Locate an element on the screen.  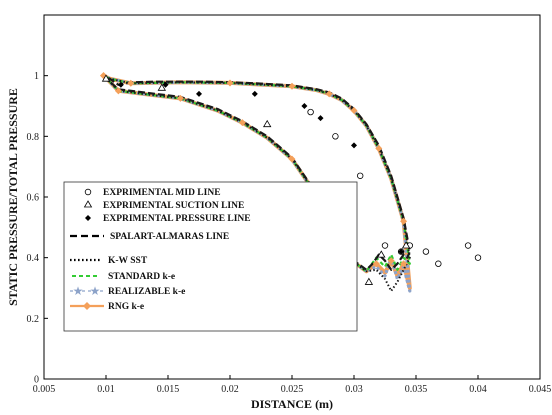
legend-label-spalart: SPALART-ALMARAS LINE is located at coordinates (169, 237).